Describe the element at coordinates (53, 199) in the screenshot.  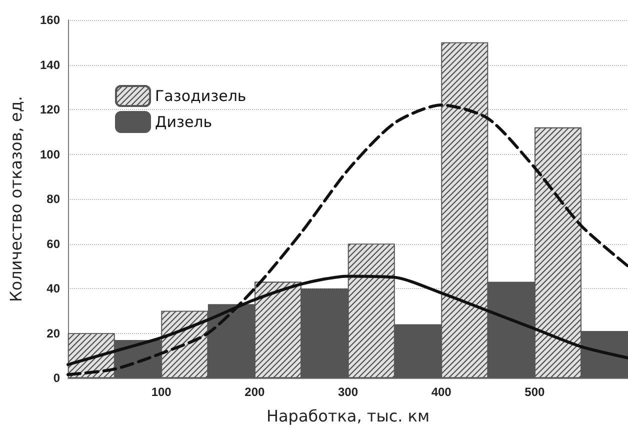
I see `y-tick-label: 80` at that location.